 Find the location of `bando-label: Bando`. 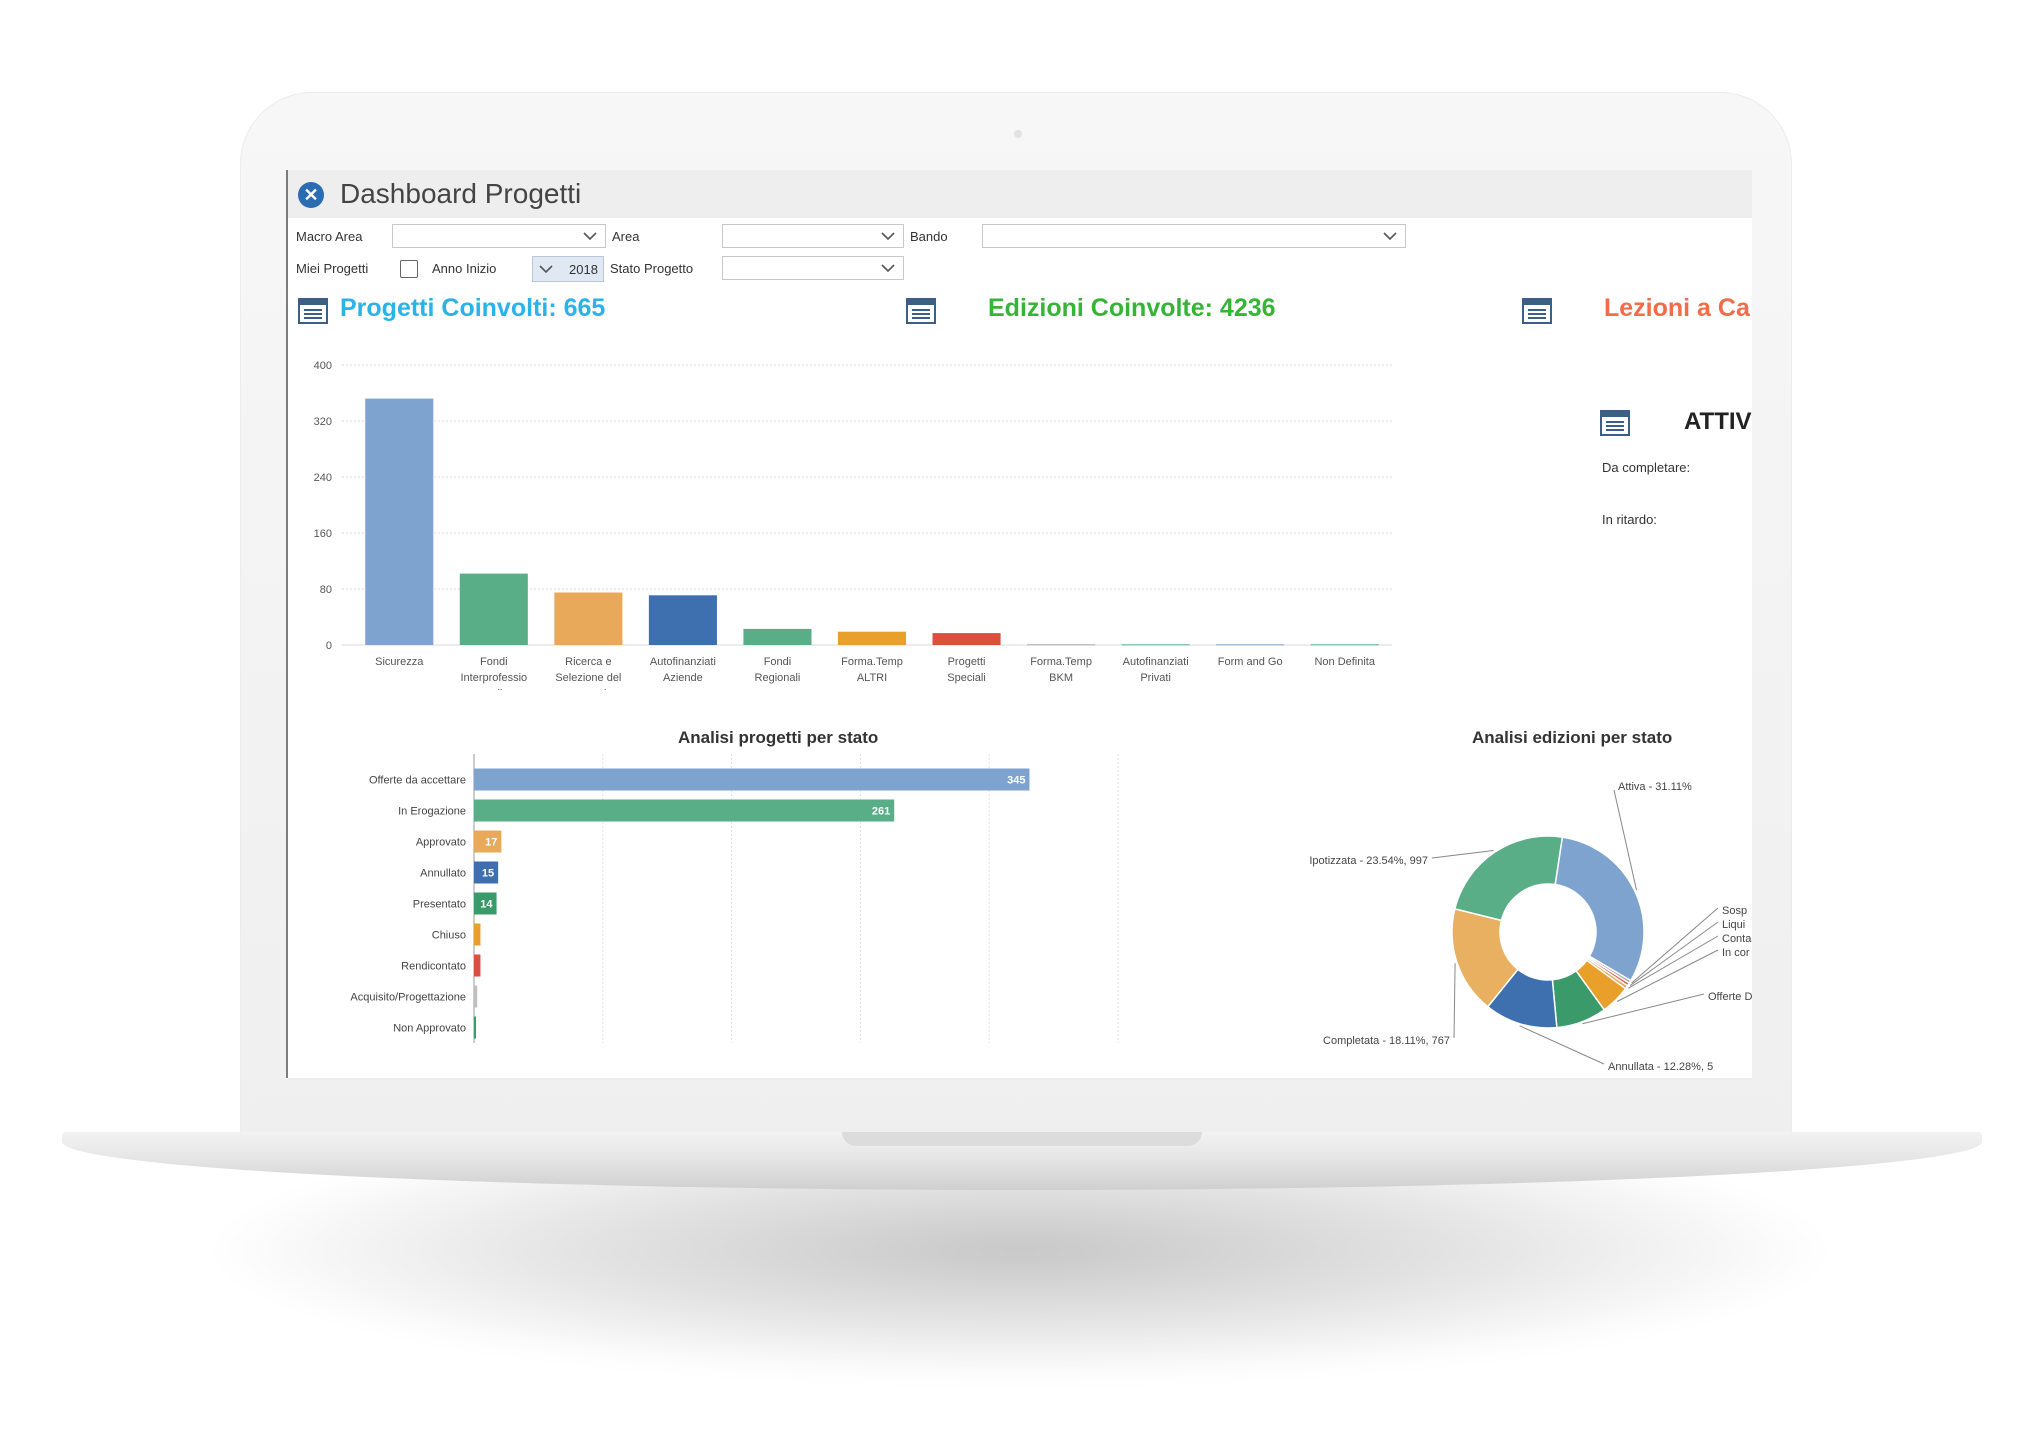

bando-label: Bando is located at coordinates (929, 236).